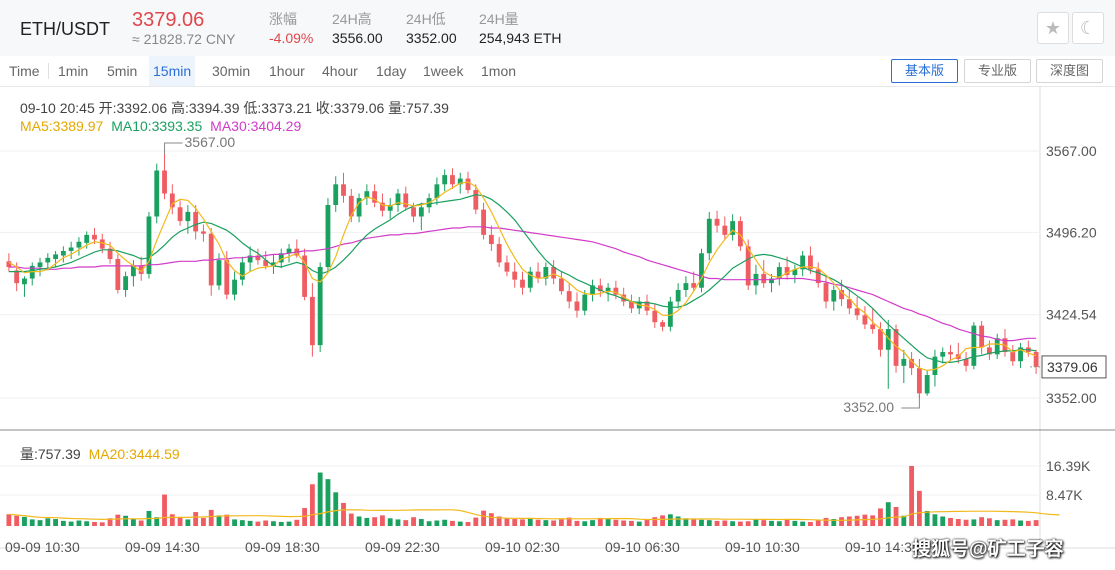 Image resolution: width=1115 pixels, height=570 pixels. Describe the element at coordinates (1071, 398) in the screenshot. I see `price-tick-label: 3352.00` at that location.